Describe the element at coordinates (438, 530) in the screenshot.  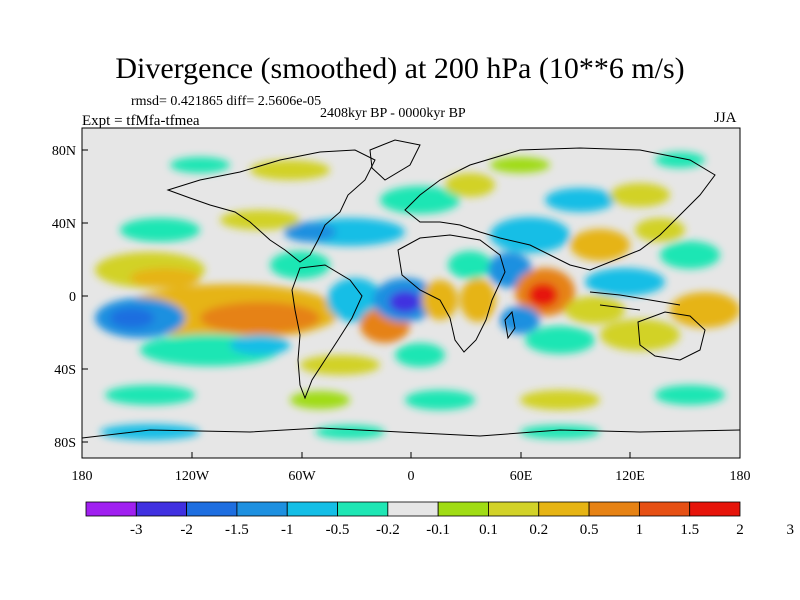
I see `colorbar-label: -0.1` at that location.